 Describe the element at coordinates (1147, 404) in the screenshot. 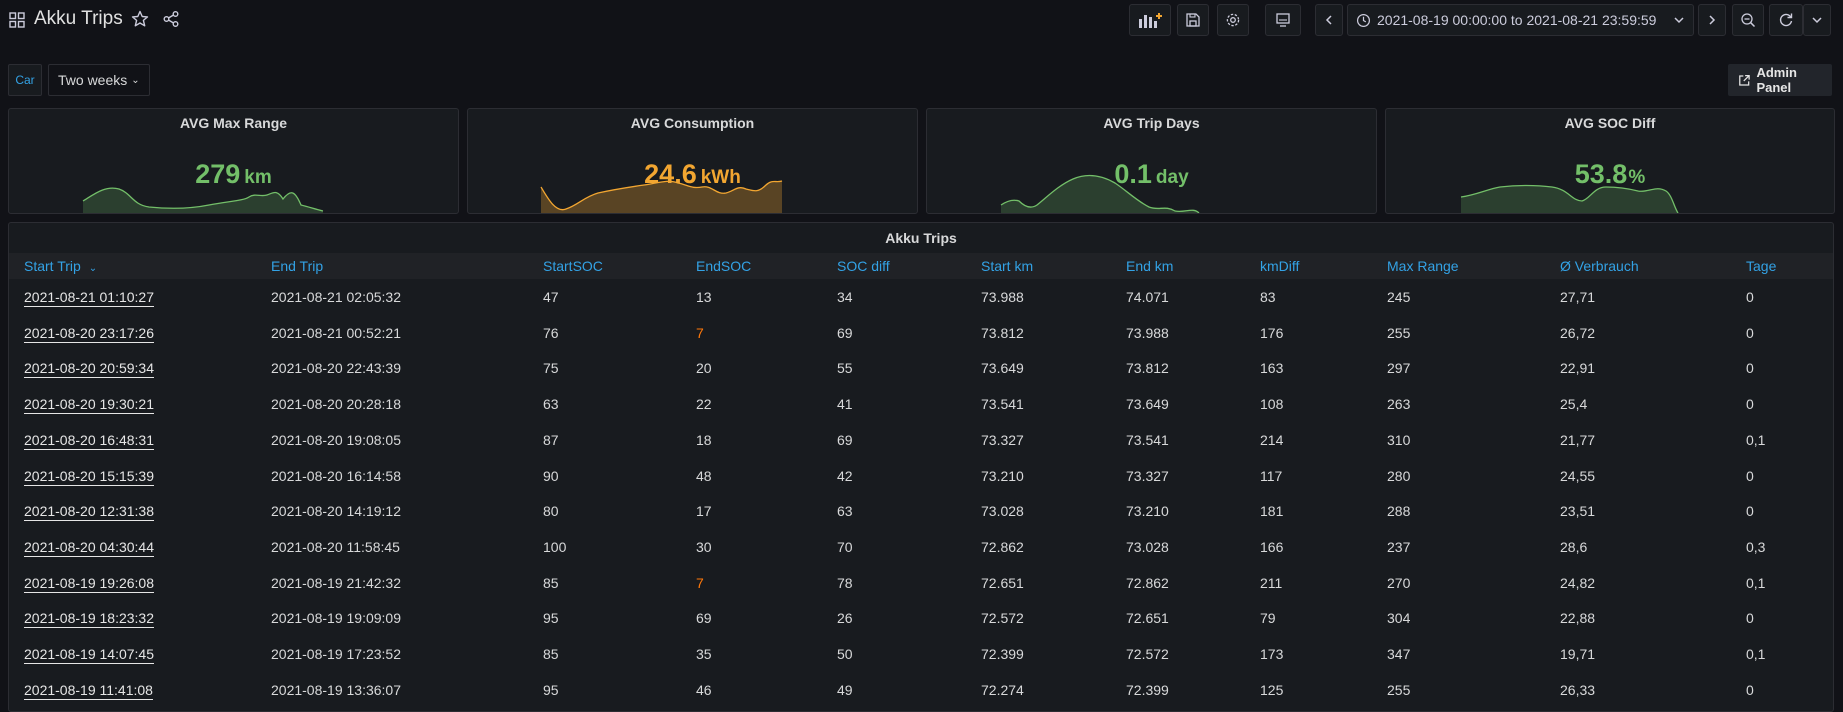

I see `cell-end-km: 73.649` at that location.